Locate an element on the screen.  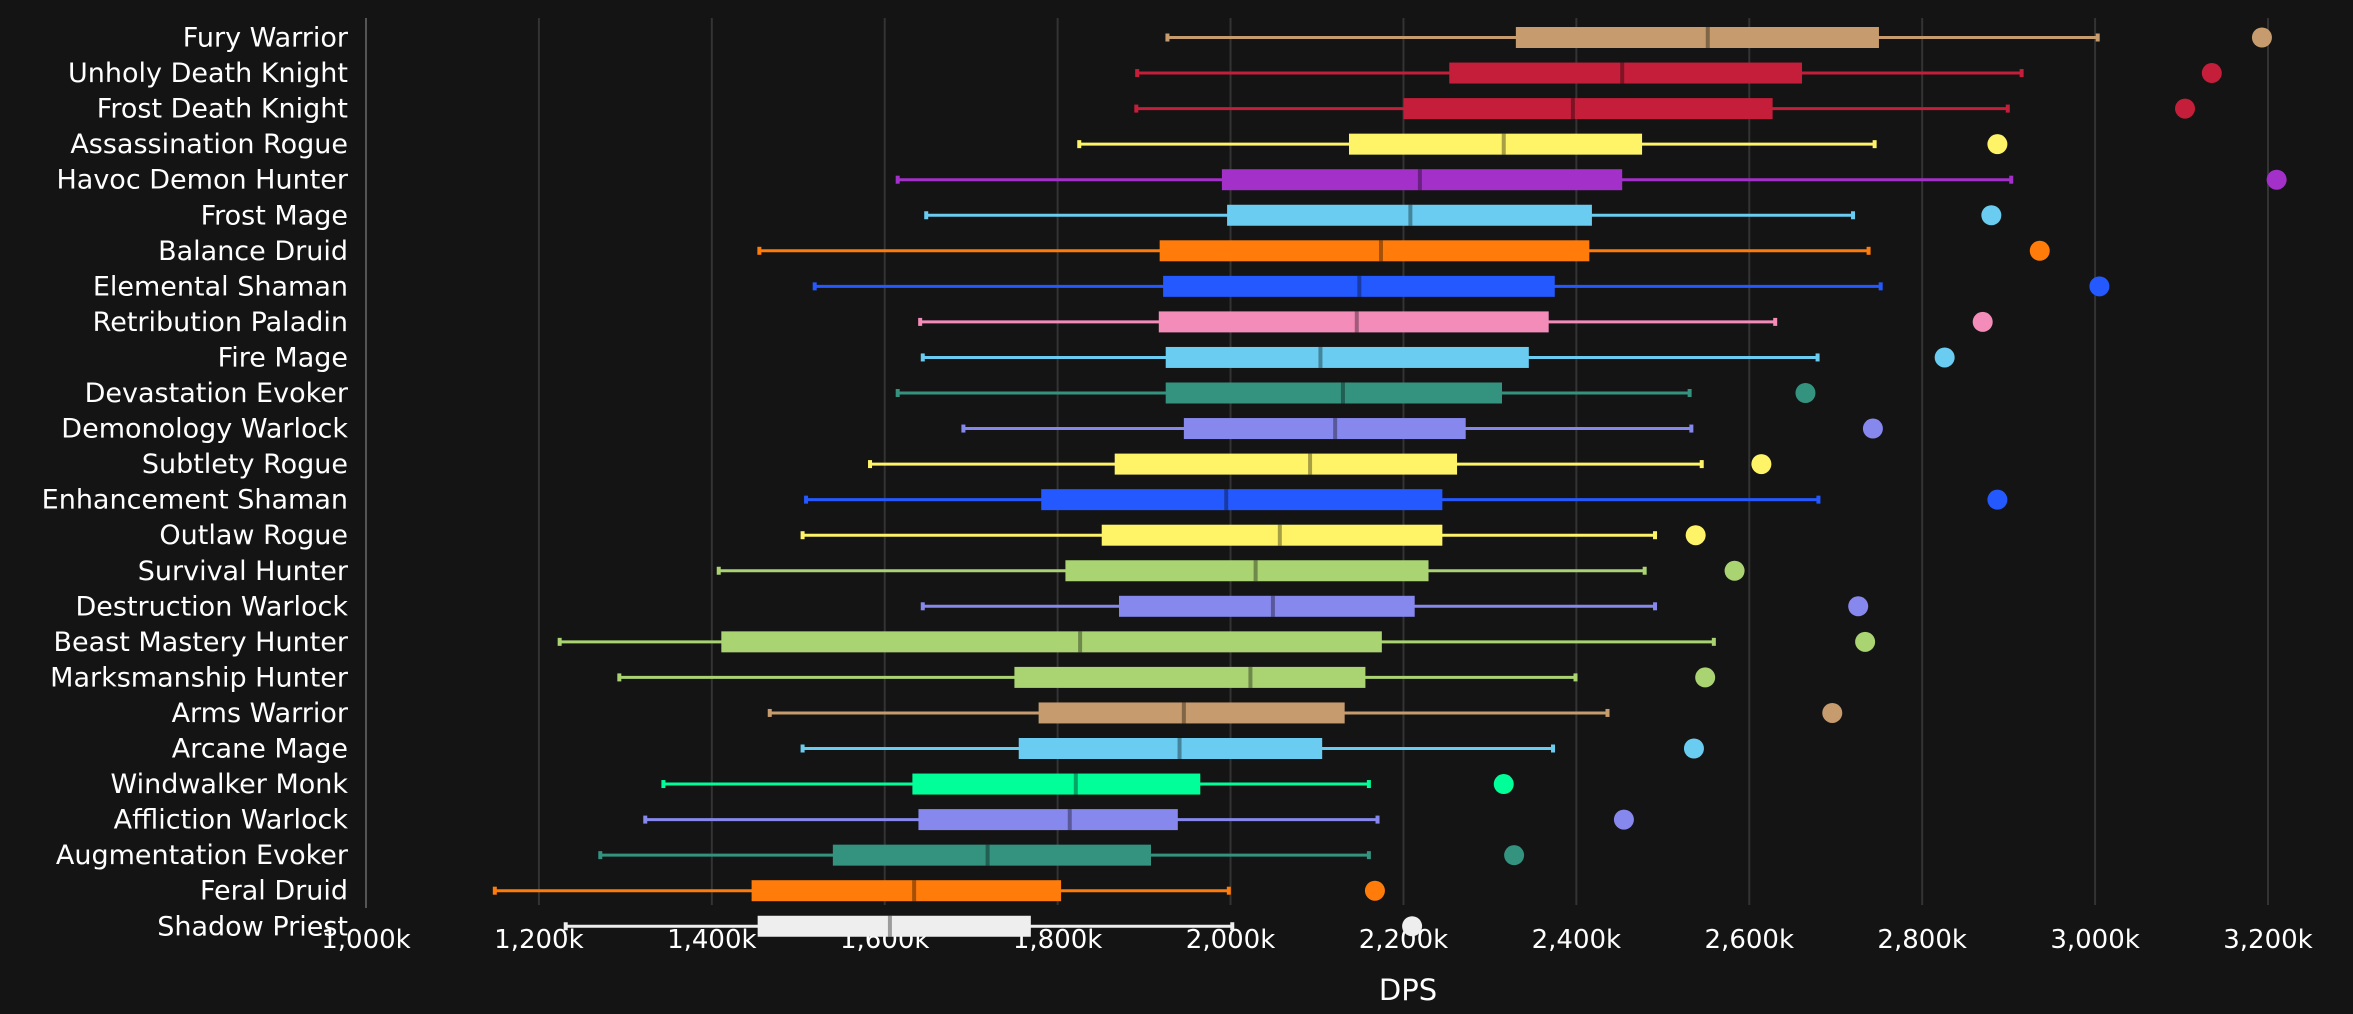
box-row: Augmentation Evoker is located at coordinates (790, 855).